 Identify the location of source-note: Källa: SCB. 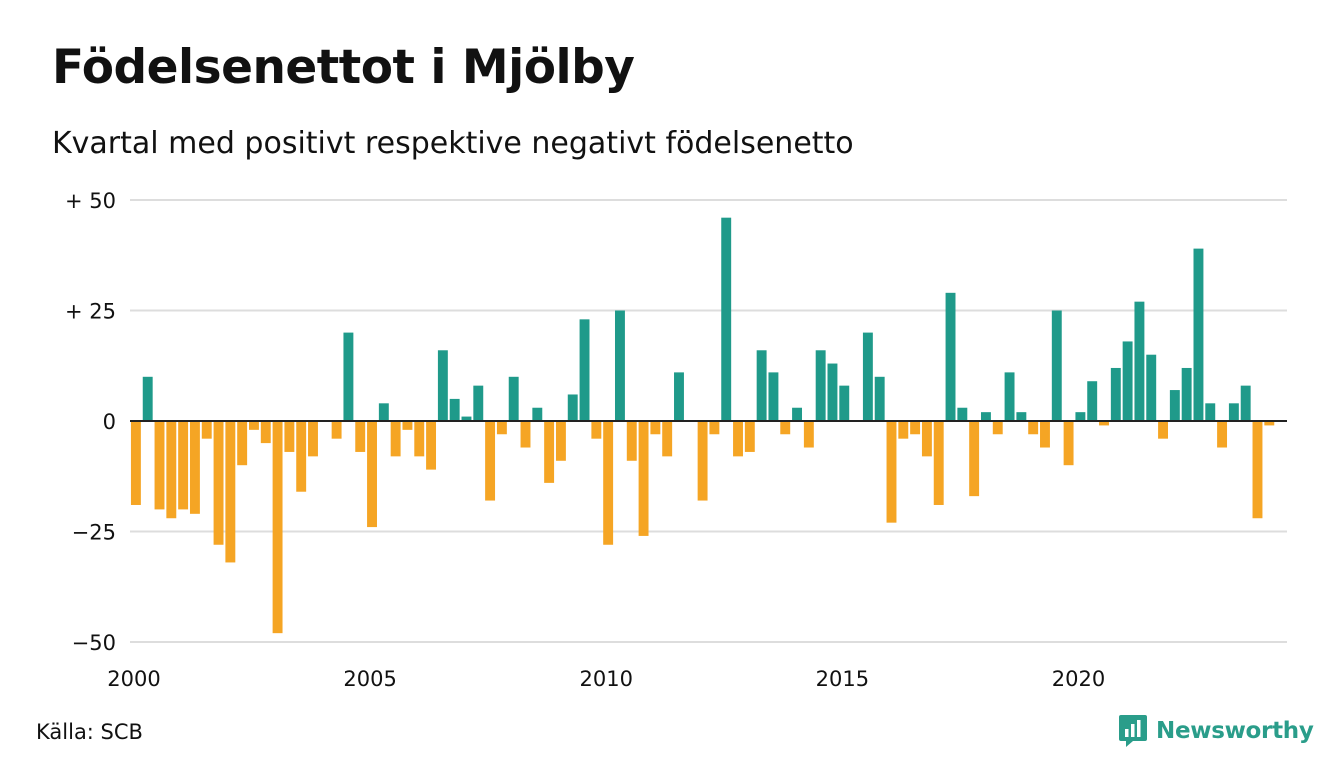
(89, 732).